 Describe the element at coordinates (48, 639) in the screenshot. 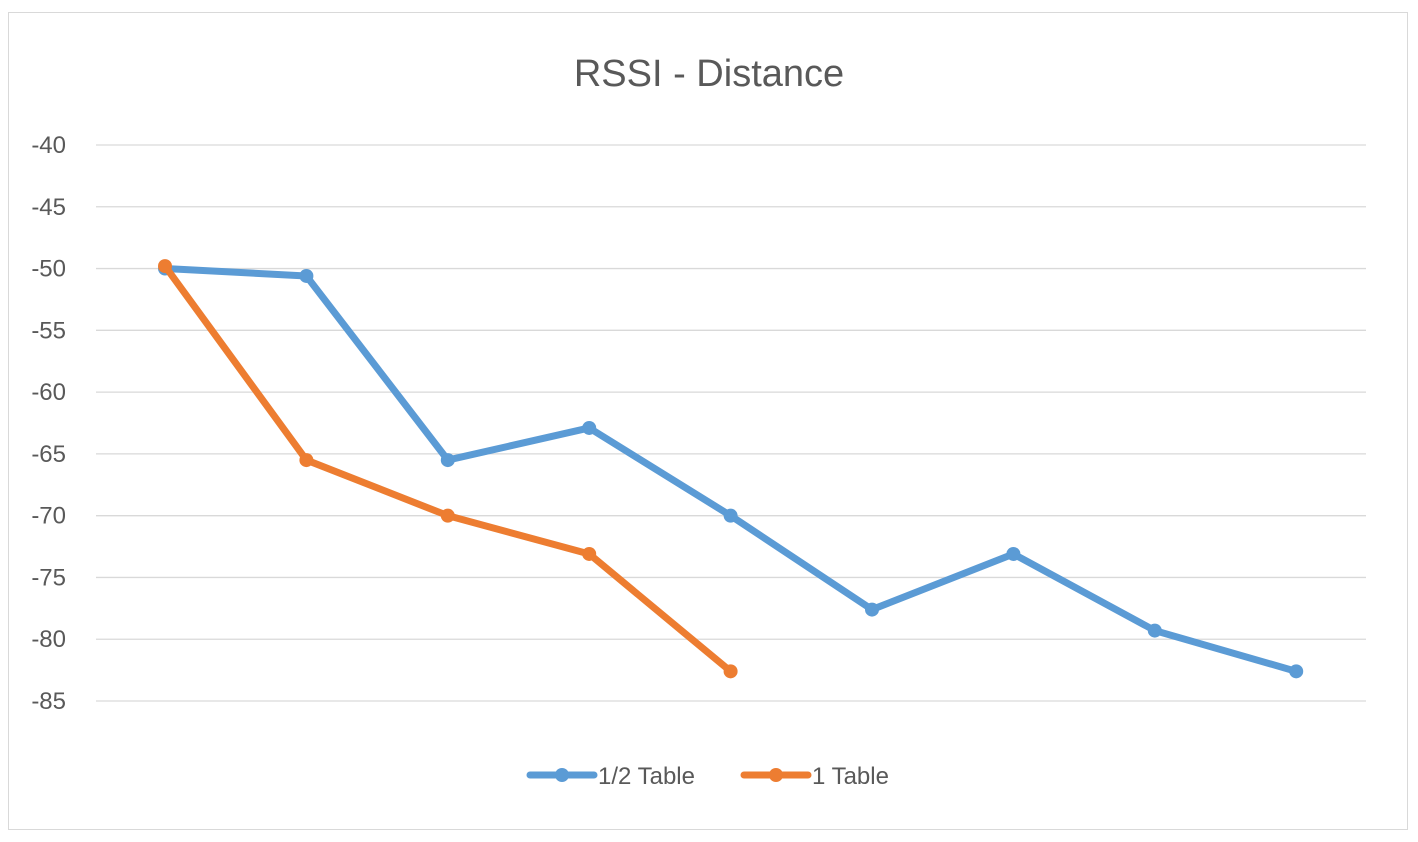

I see `y-tick-label: -80` at that location.